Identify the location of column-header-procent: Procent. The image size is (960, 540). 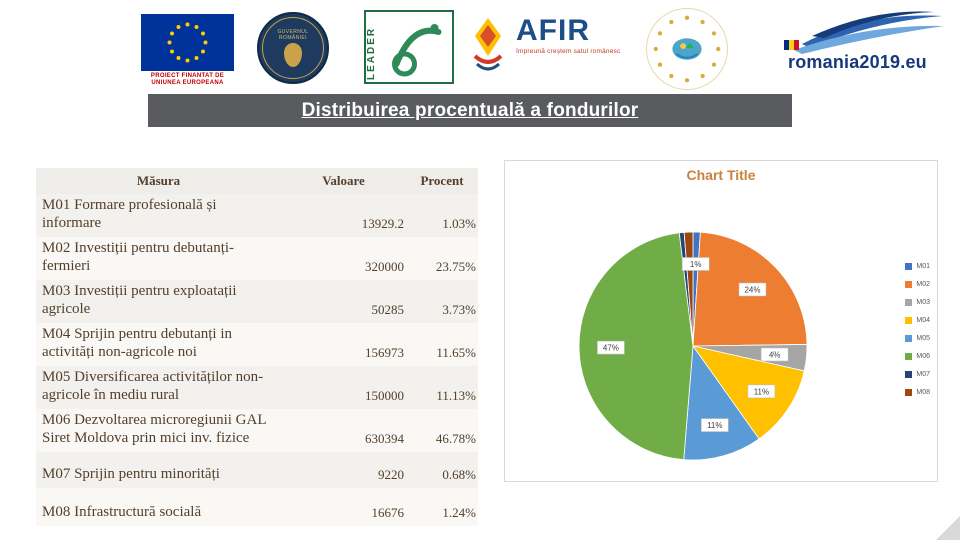
(442, 180).